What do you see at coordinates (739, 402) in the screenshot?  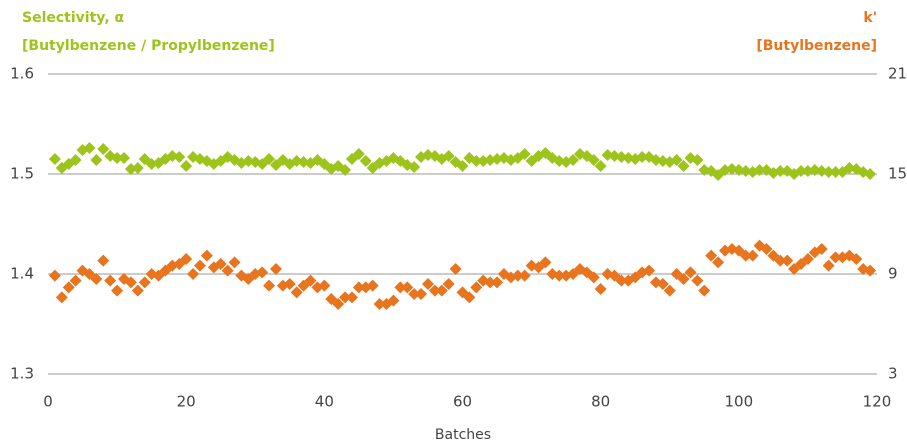 I see `x-tick-label: 100` at bounding box center [739, 402].